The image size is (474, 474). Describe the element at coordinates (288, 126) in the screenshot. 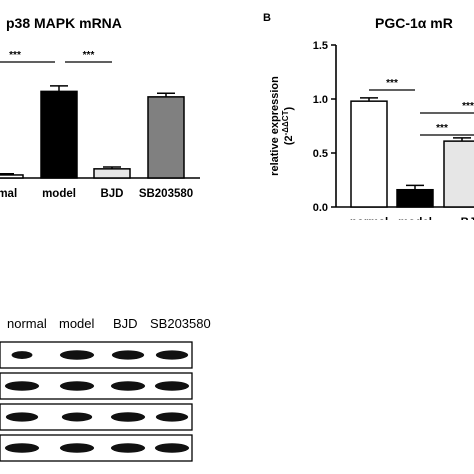

I see `chart-b-y-axis-unit: (2-ΔΔCT)` at that location.